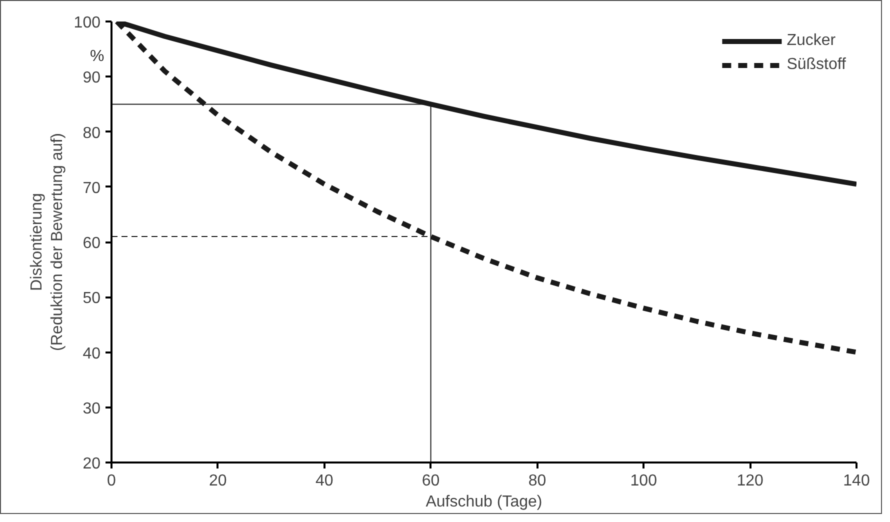 The width and height of the screenshot is (890, 522). I want to click on x-tick-label: 140, so click(856, 481).